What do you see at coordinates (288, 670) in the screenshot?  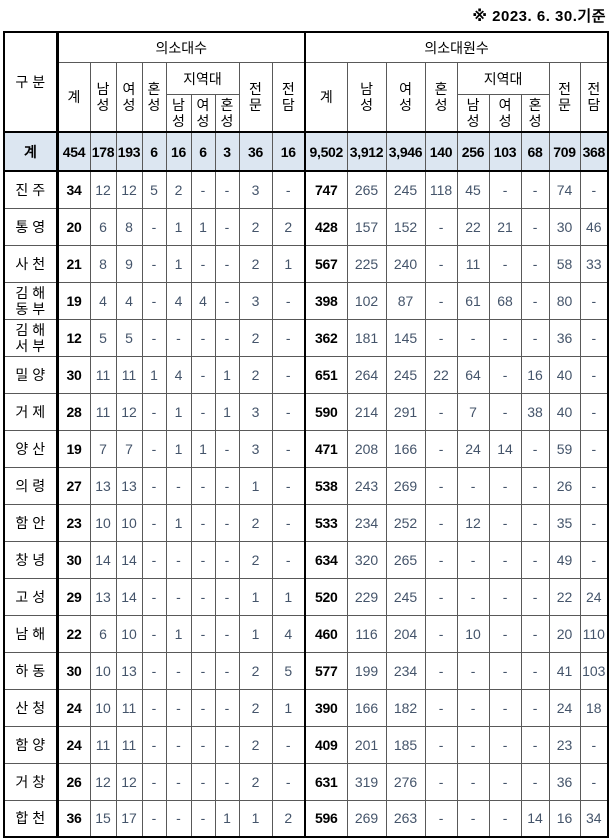 I see `unit-count-cell: 5` at bounding box center [288, 670].